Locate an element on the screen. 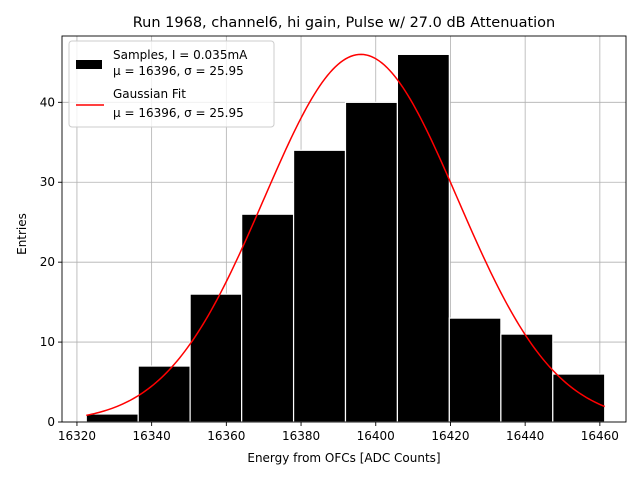  x-tick-label: 16380 is located at coordinates (301, 436).